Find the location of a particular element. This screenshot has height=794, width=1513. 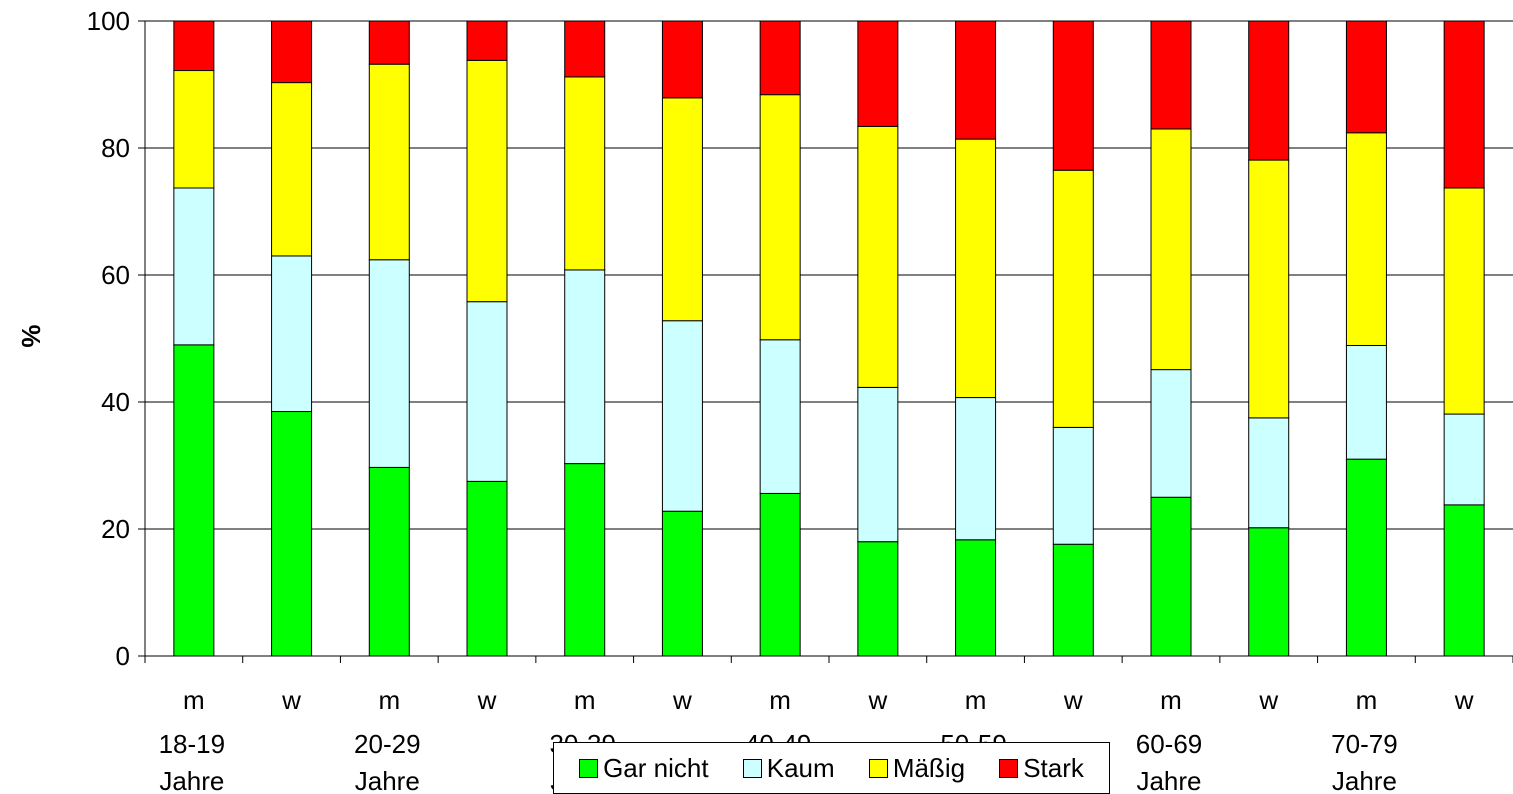

x-group-label: 20-29 is located at coordinates (387, 744).